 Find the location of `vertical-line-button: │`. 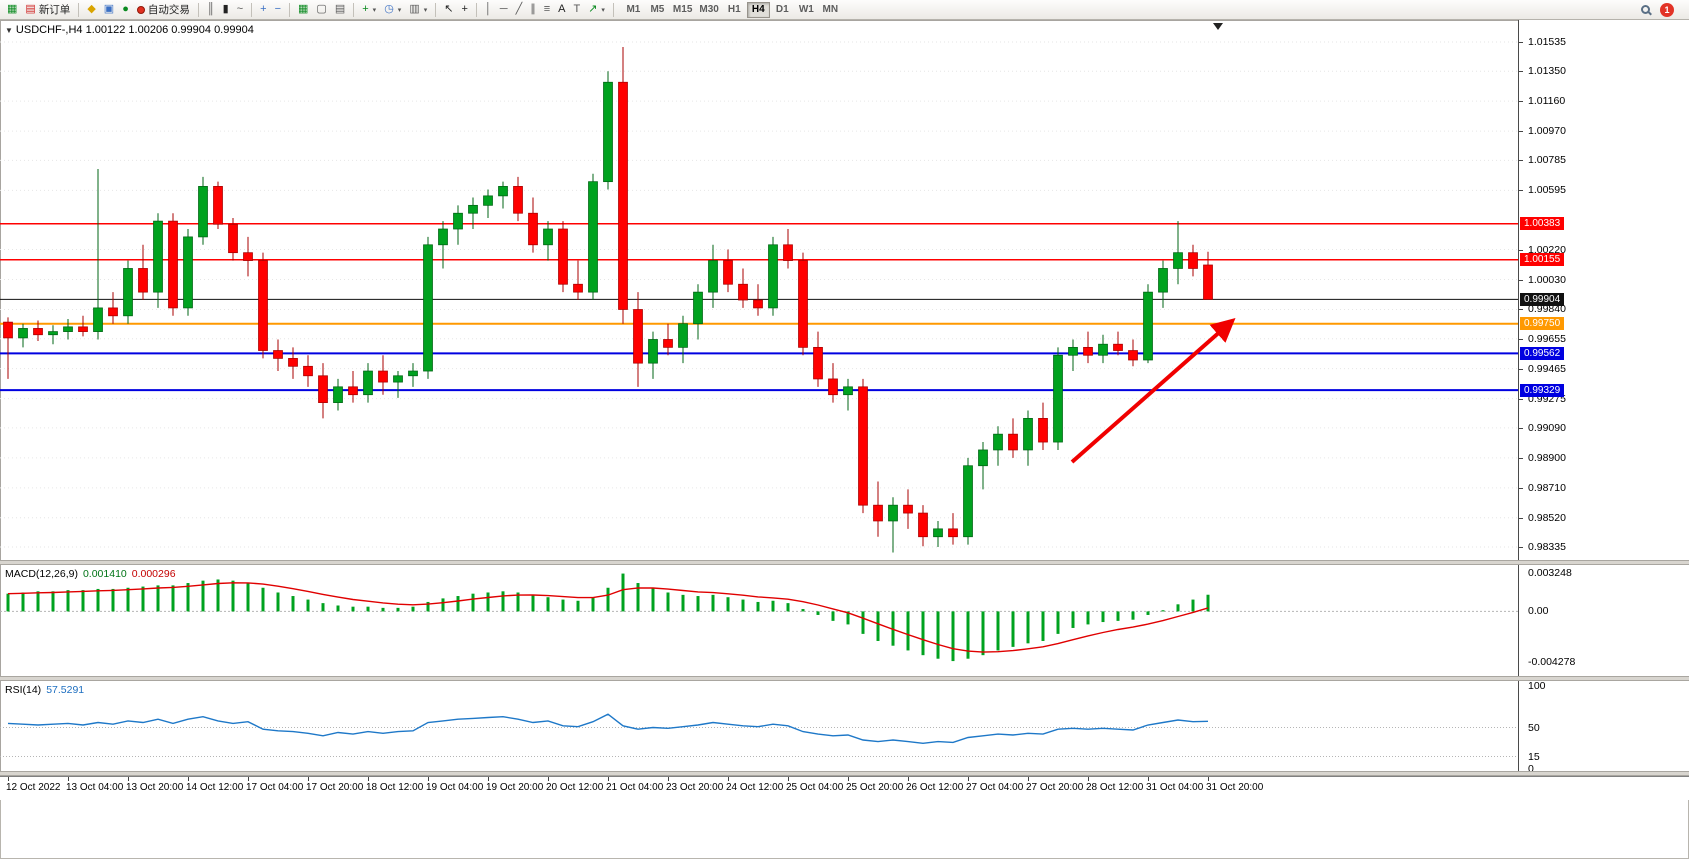

vertical-line-button: │ is located at coordinates (488, 10).